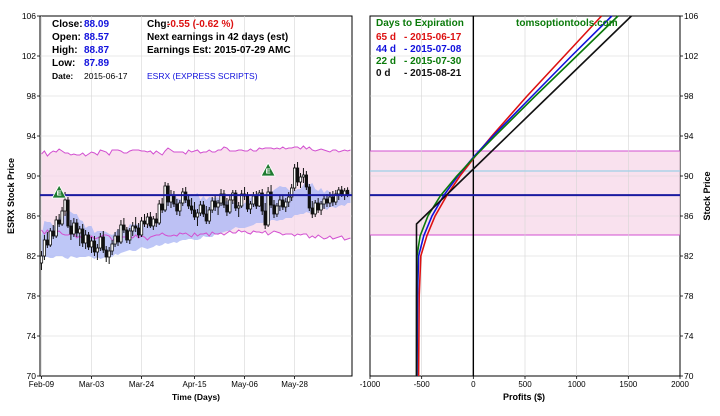  I want to click on date-label: Date:, so click(62, 76).